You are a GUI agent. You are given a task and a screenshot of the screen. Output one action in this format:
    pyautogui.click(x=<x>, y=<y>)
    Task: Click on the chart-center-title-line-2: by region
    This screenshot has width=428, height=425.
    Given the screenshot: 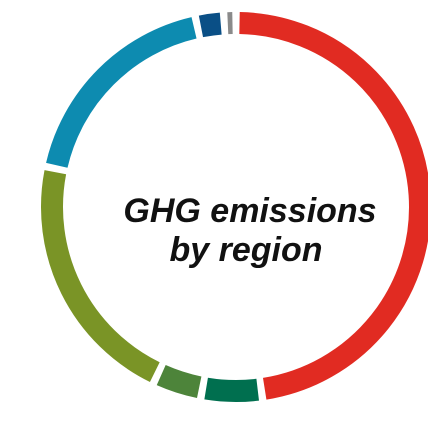 What is the action you would take?
    pyautogui.click(x=245, y=250)
    